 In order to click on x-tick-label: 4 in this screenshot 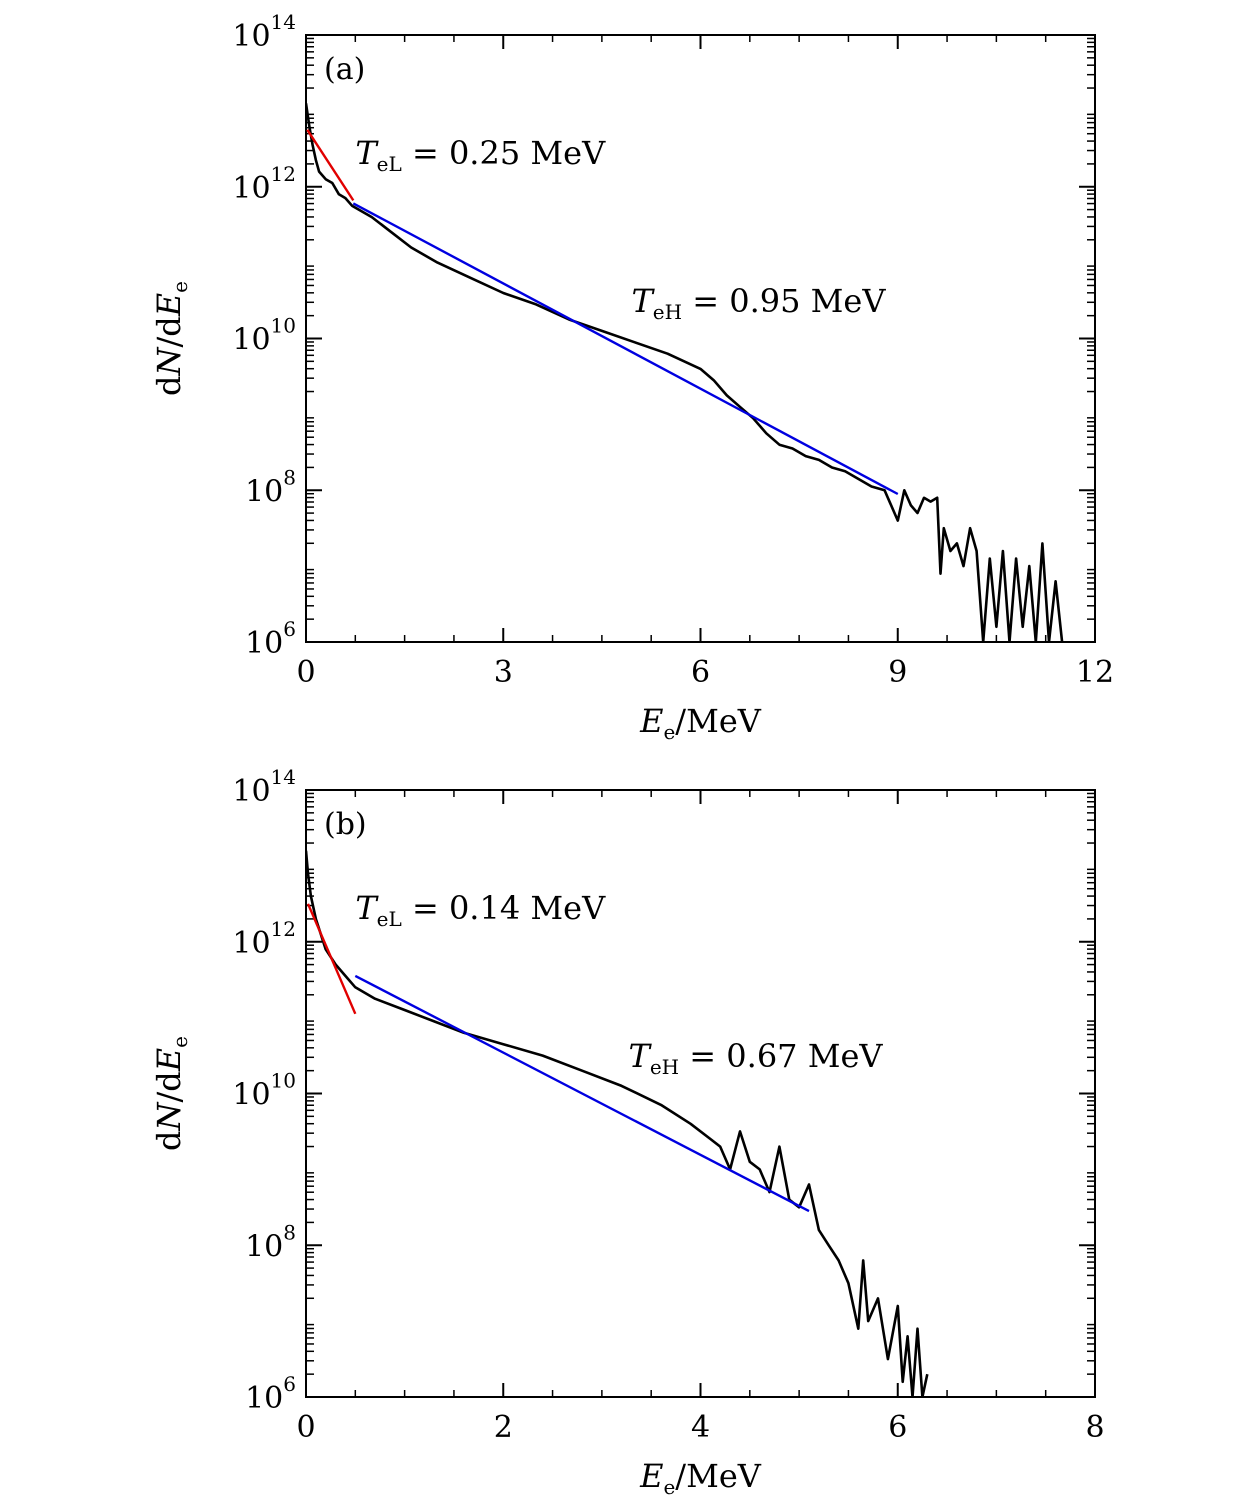, I will do `click(700, 1427)`.